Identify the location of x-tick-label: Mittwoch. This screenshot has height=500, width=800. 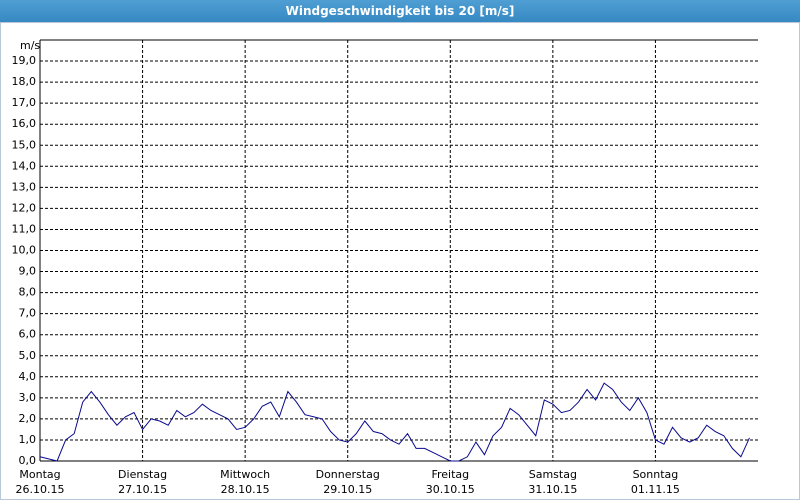
(245, 474).